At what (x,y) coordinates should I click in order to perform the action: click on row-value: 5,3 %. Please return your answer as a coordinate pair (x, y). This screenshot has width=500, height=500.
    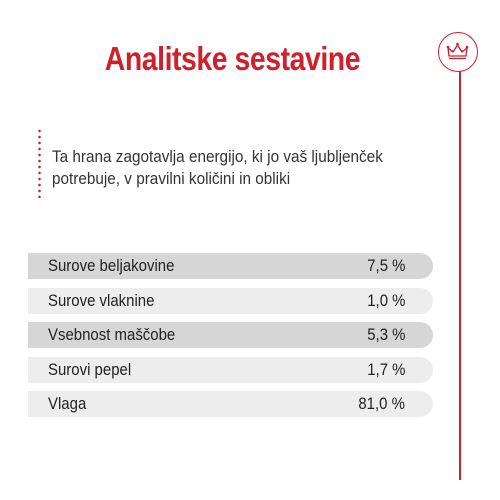
    Looking at the image, I should click on (385, 334).